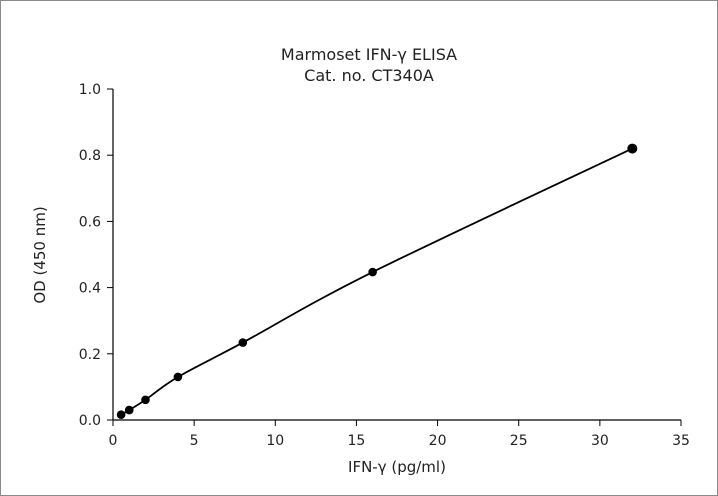  Describe the element at coordinates (600, 441) in the screenshot. I see `x-tick-label: 30` at that location.